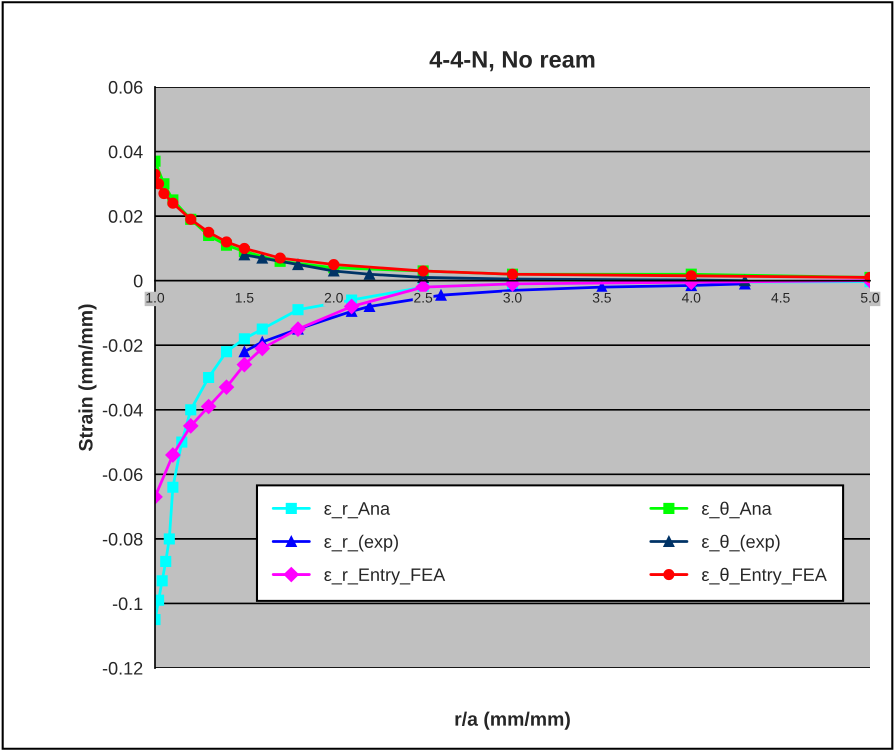 The image size is (895, 751). What do you see at coordinates (122, 410) in the screenshot?
I see `y-tick-label: -0.04` at bounding box center [122, 410].